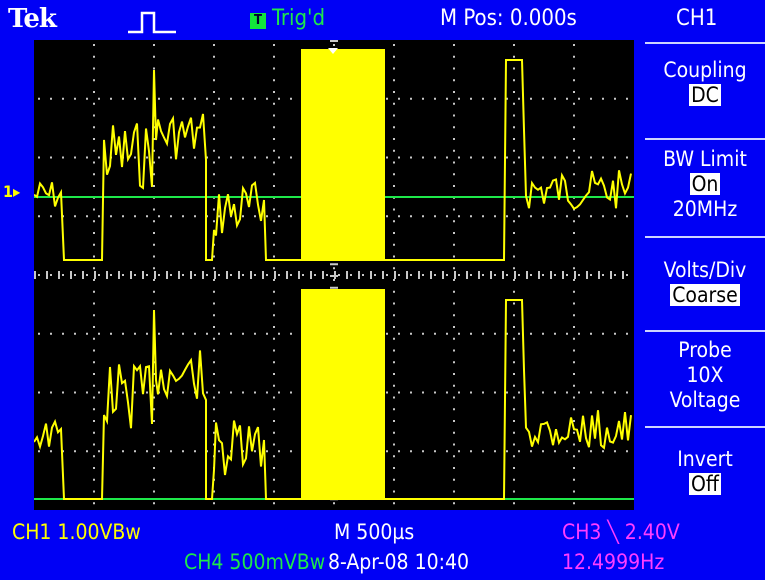 The image size is (765, 580). Describe the element at coordinates (705, 400) in the screenshot. I see `probe-extra: Voltage` at that location.